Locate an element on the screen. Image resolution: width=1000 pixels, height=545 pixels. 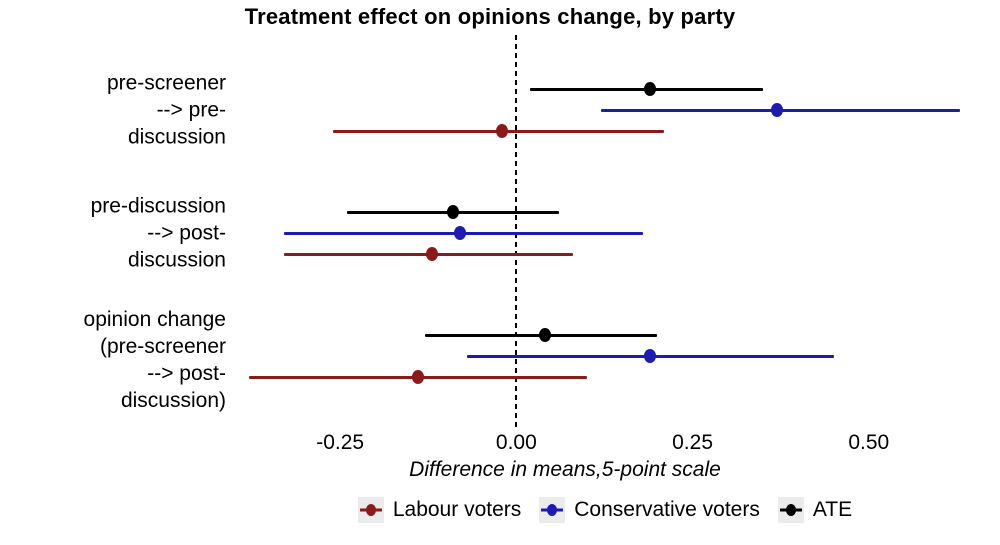
y-axis-label: pre-screener --> pre-discussion is located at coordinates (166, 110).